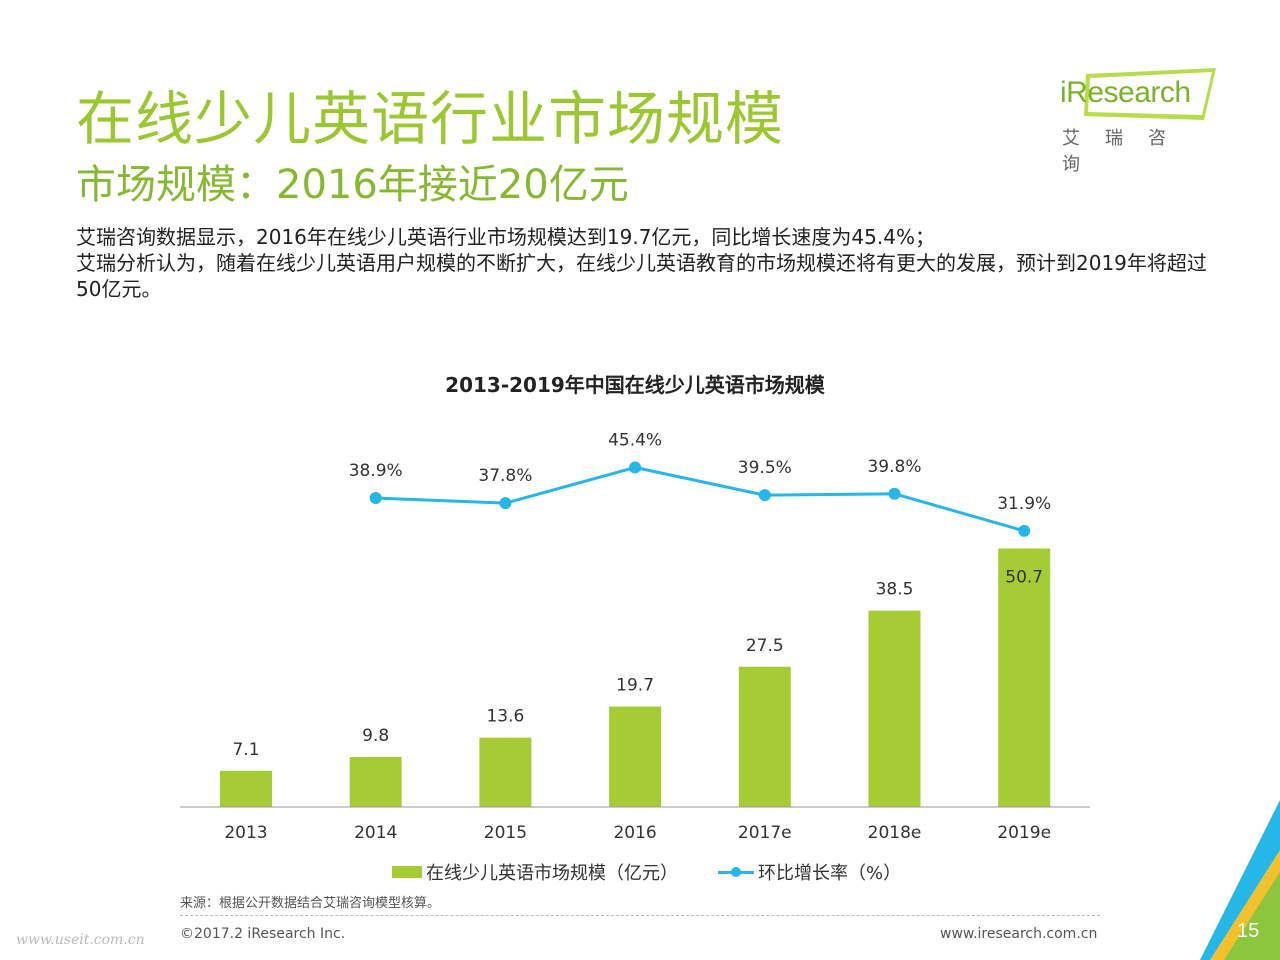  I want to click on bar-2016, so click(635, 756).